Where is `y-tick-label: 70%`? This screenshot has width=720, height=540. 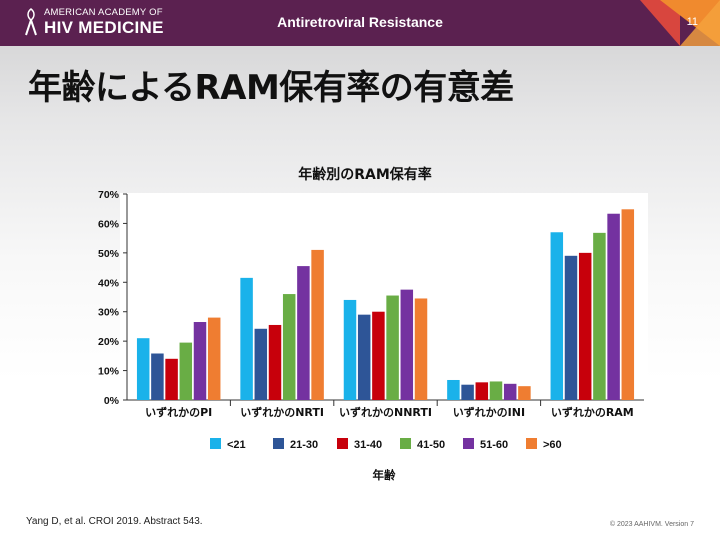 y-tick-label: 70% is located at coordinates (109, 195).